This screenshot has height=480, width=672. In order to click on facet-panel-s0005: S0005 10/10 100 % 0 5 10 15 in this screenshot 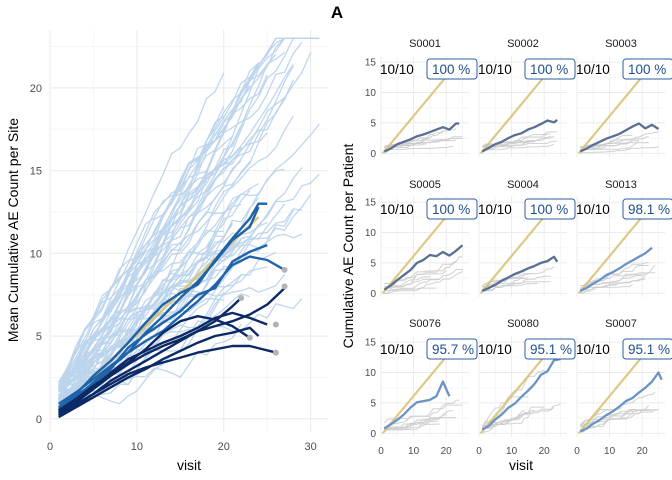, I will do `click(421, 239)`.